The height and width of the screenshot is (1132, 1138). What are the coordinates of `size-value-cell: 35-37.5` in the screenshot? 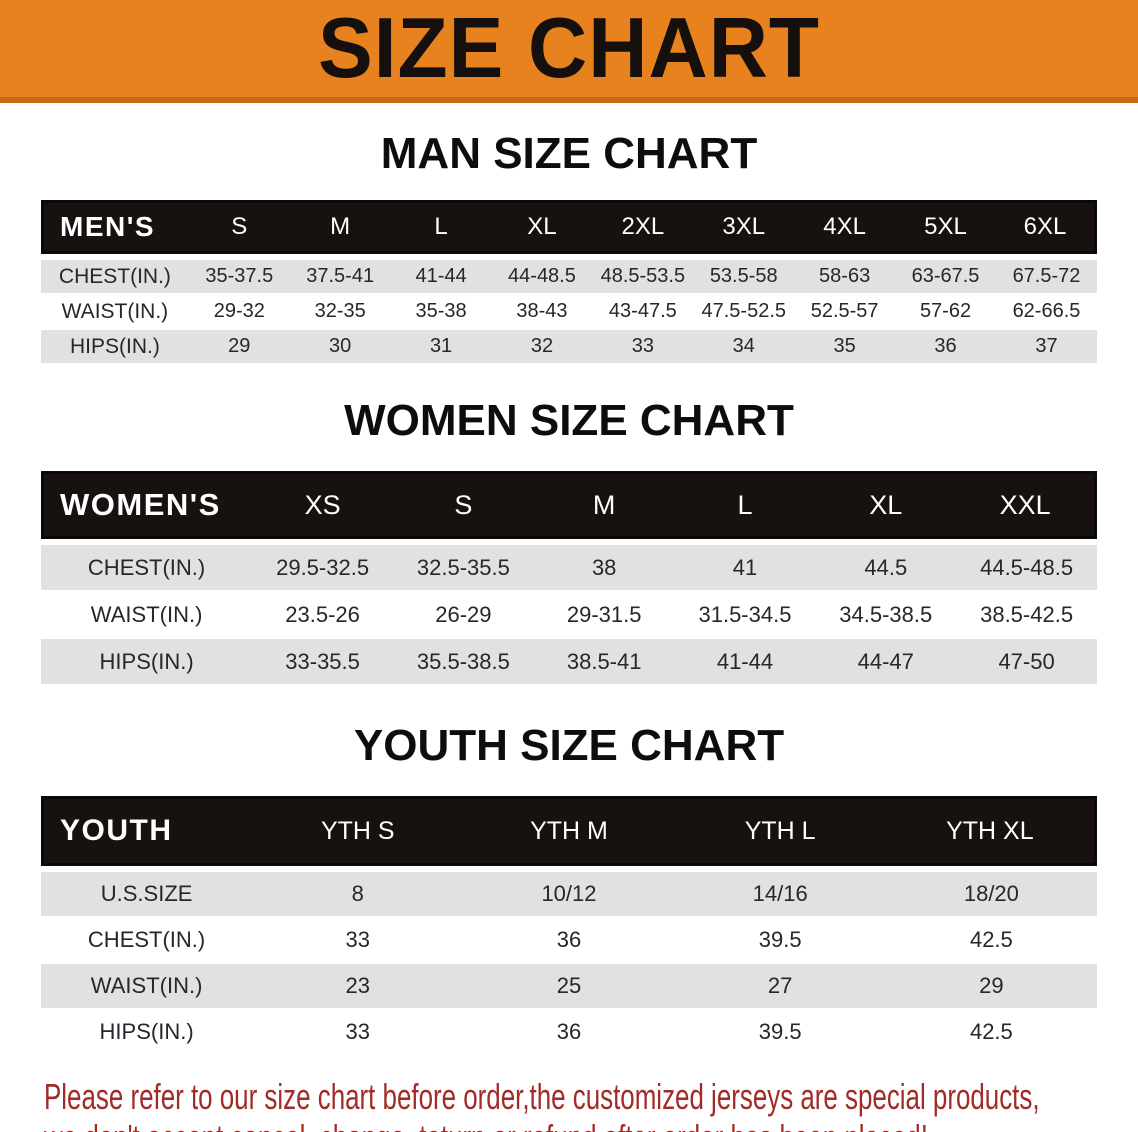 It's located at (239, 273).